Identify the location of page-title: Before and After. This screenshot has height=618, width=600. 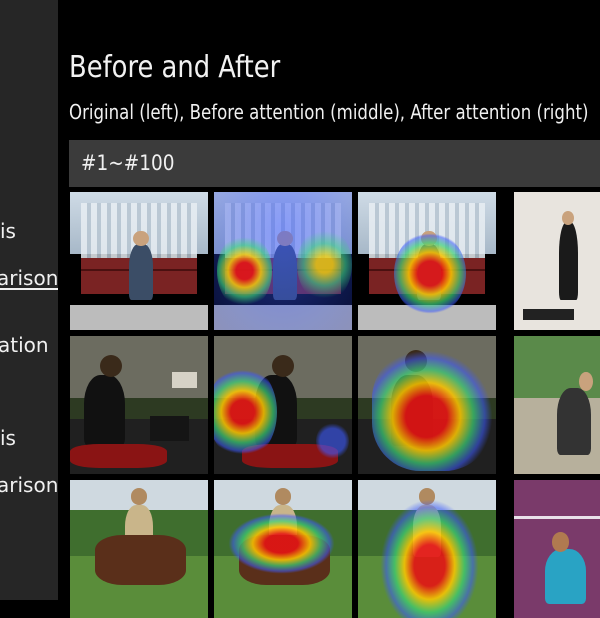
(175, 67).